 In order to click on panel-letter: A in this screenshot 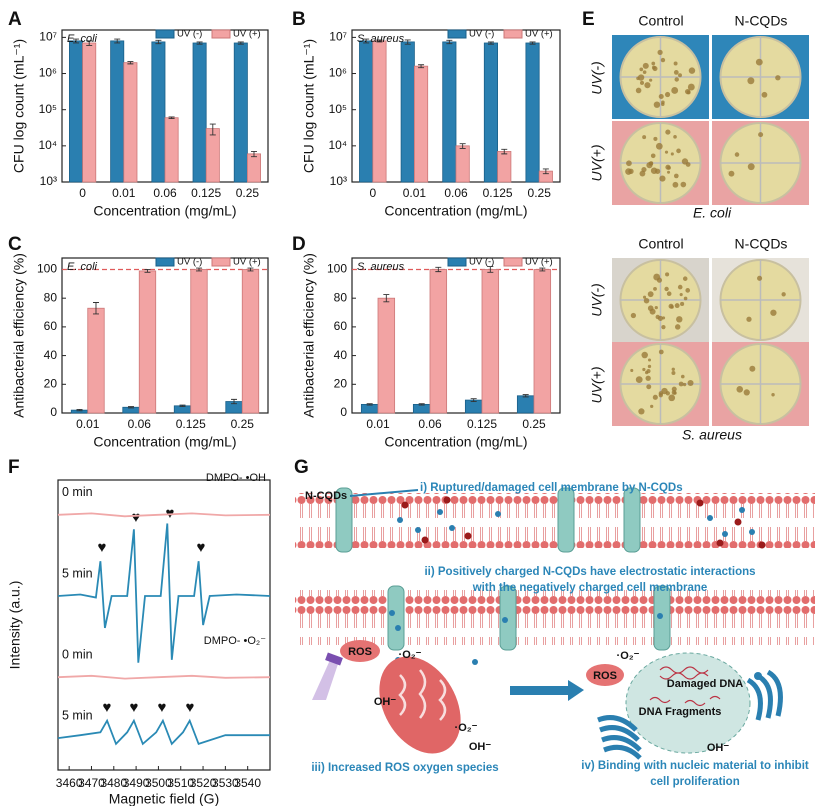, I will do `click(15, 19)`.